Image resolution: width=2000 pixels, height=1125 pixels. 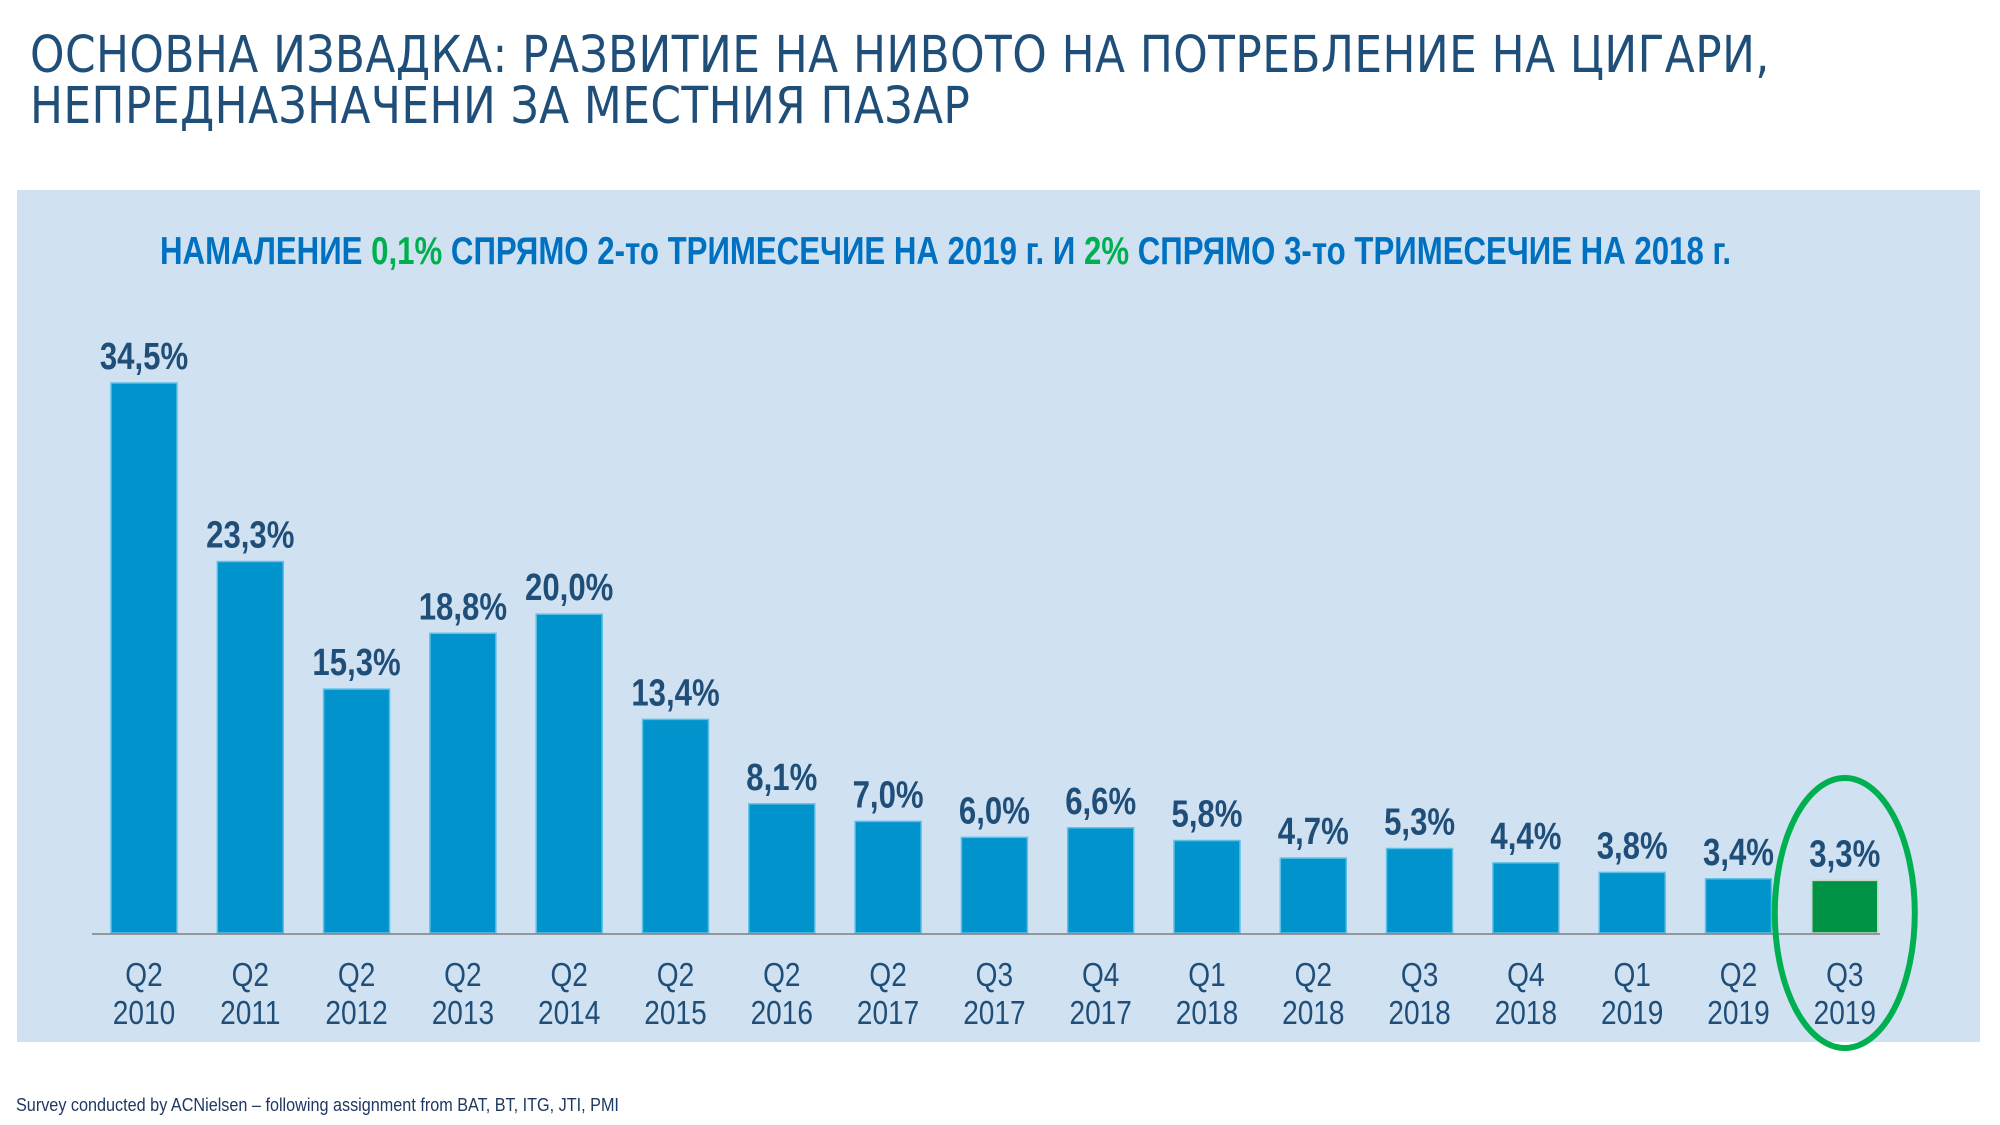 What do you see at coordinates (994, 885) in the screenshot?
I see `bar-q3-2017` at bounding box center [994, 885].